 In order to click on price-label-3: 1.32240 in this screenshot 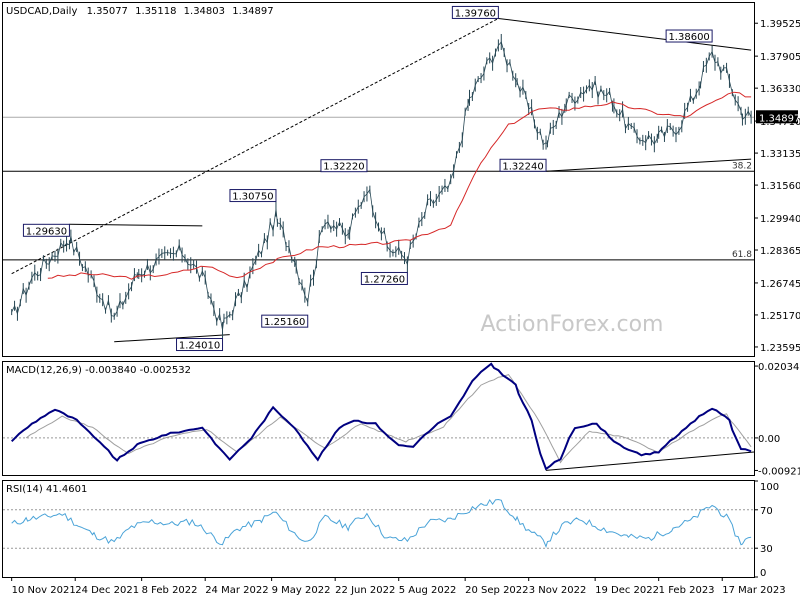, I will do `click(522, 166)`.